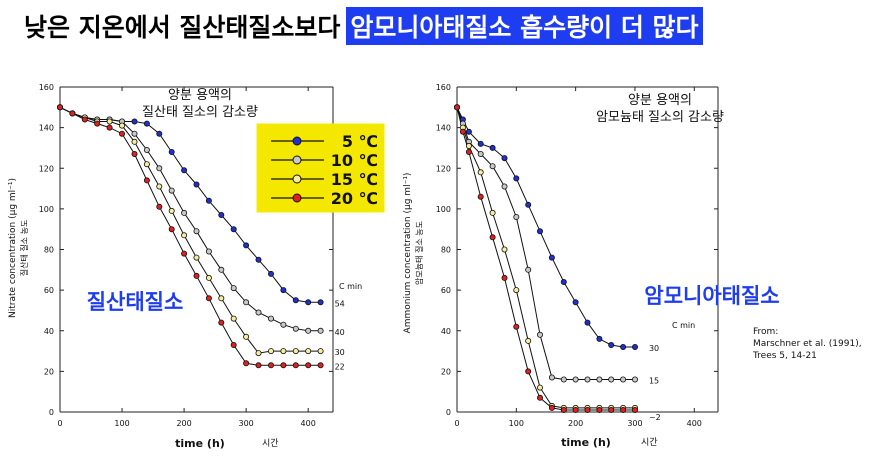 This screenshot has width=888, height=462. Describe the element at coordinates (49, 331) in the screenshot. I see `y-tick-label: 40` at that location.